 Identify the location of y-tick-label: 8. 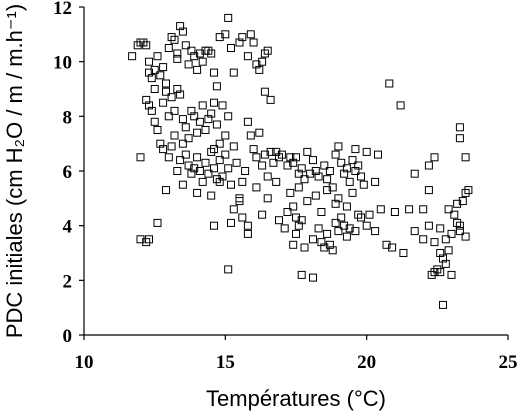
(68, 117).